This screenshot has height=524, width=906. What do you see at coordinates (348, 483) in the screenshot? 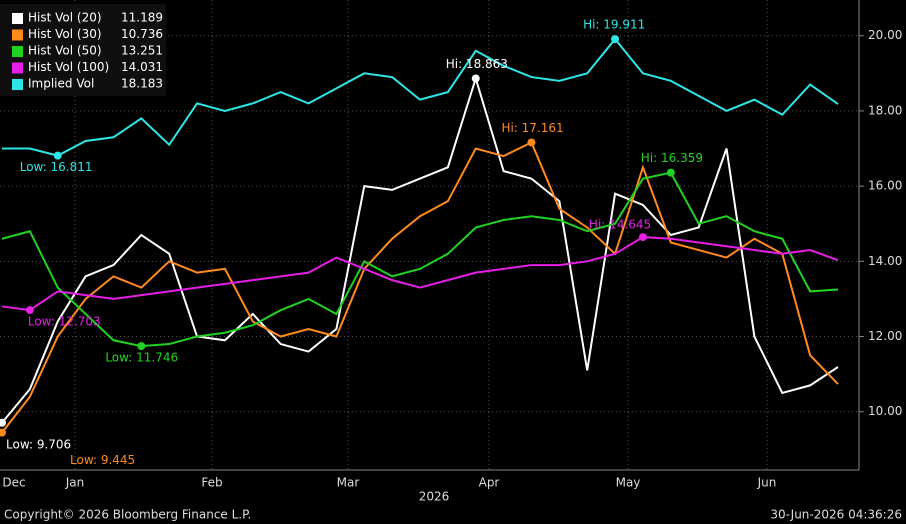
I see `x-tick-label: Mar` at bounding box center [348, 483].